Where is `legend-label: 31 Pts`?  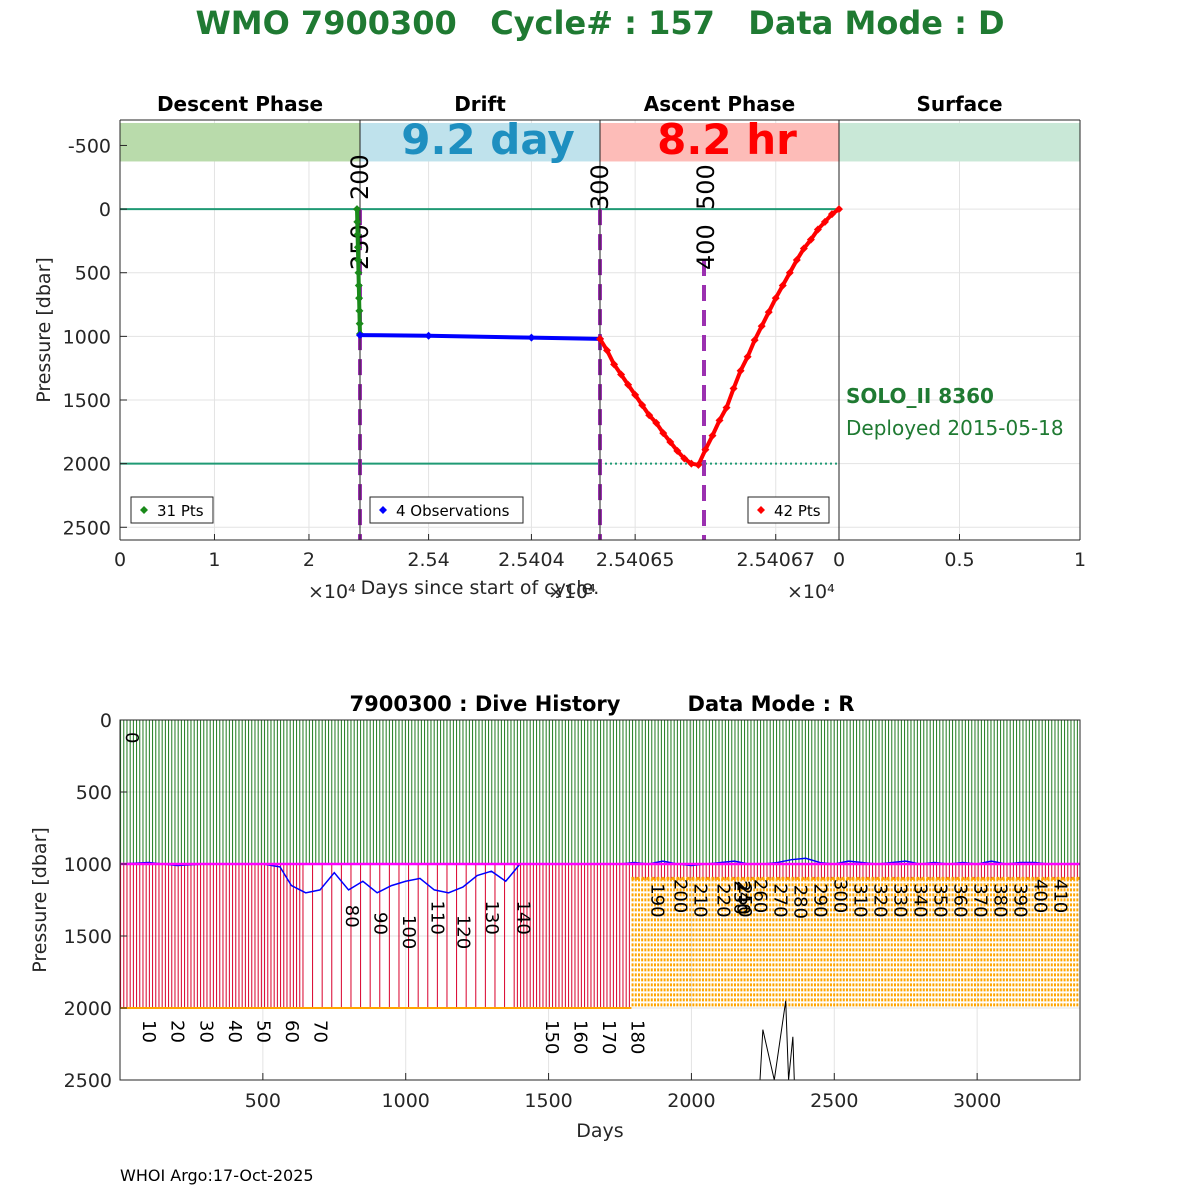 legend-label: 31 Pts is located at coordinates (180, 511).